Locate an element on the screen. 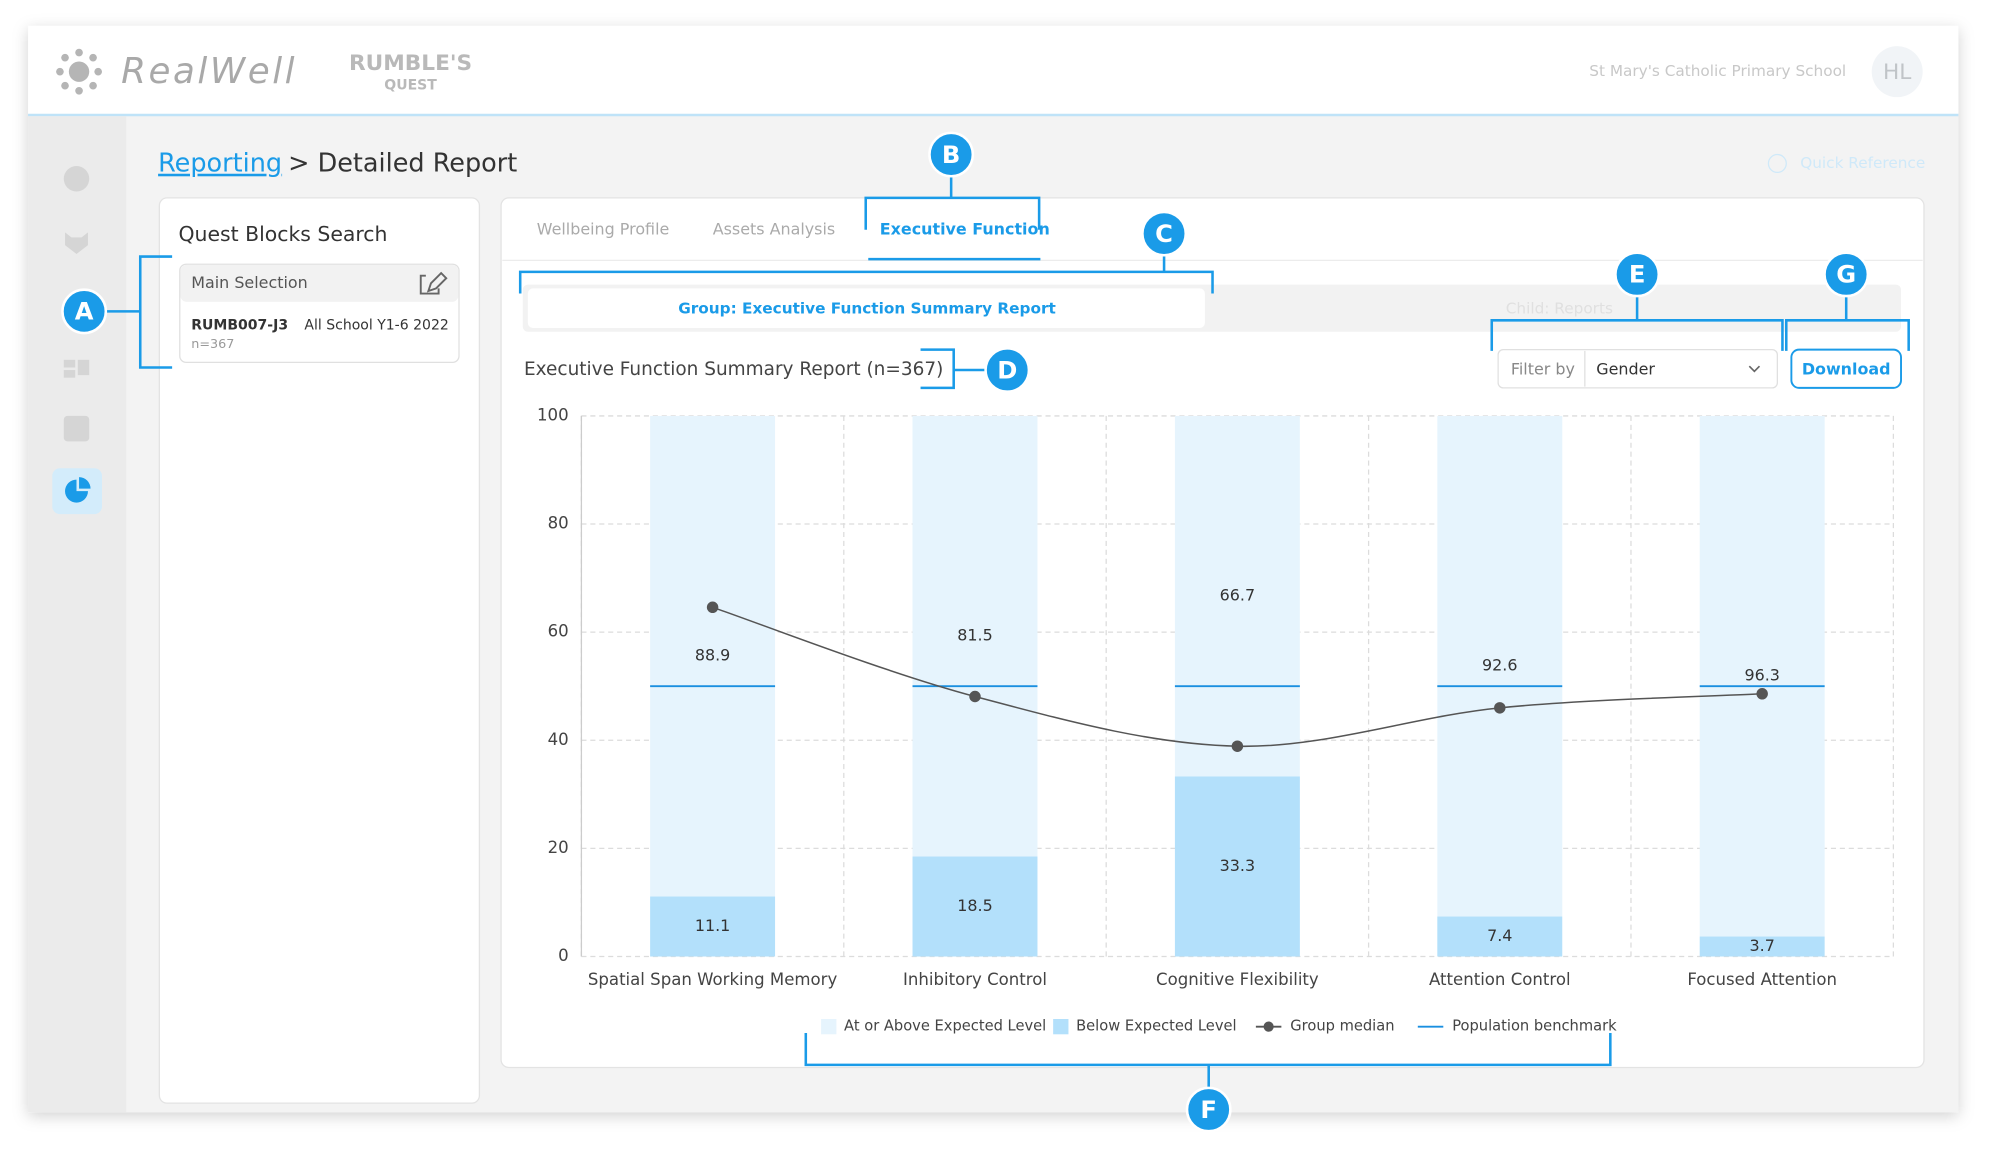  subtab: Child: Reports is located at coordinates (1559, 308).